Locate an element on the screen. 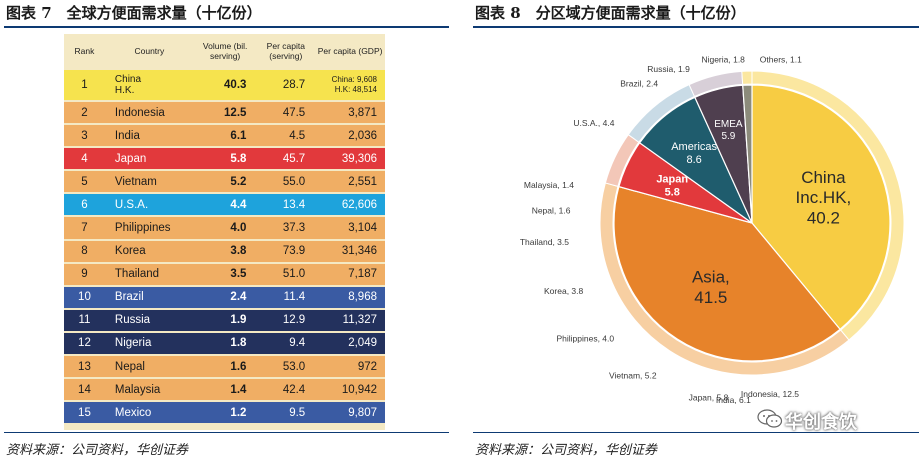  pie-slice-label: Japan is located at coordinates (672, 179).